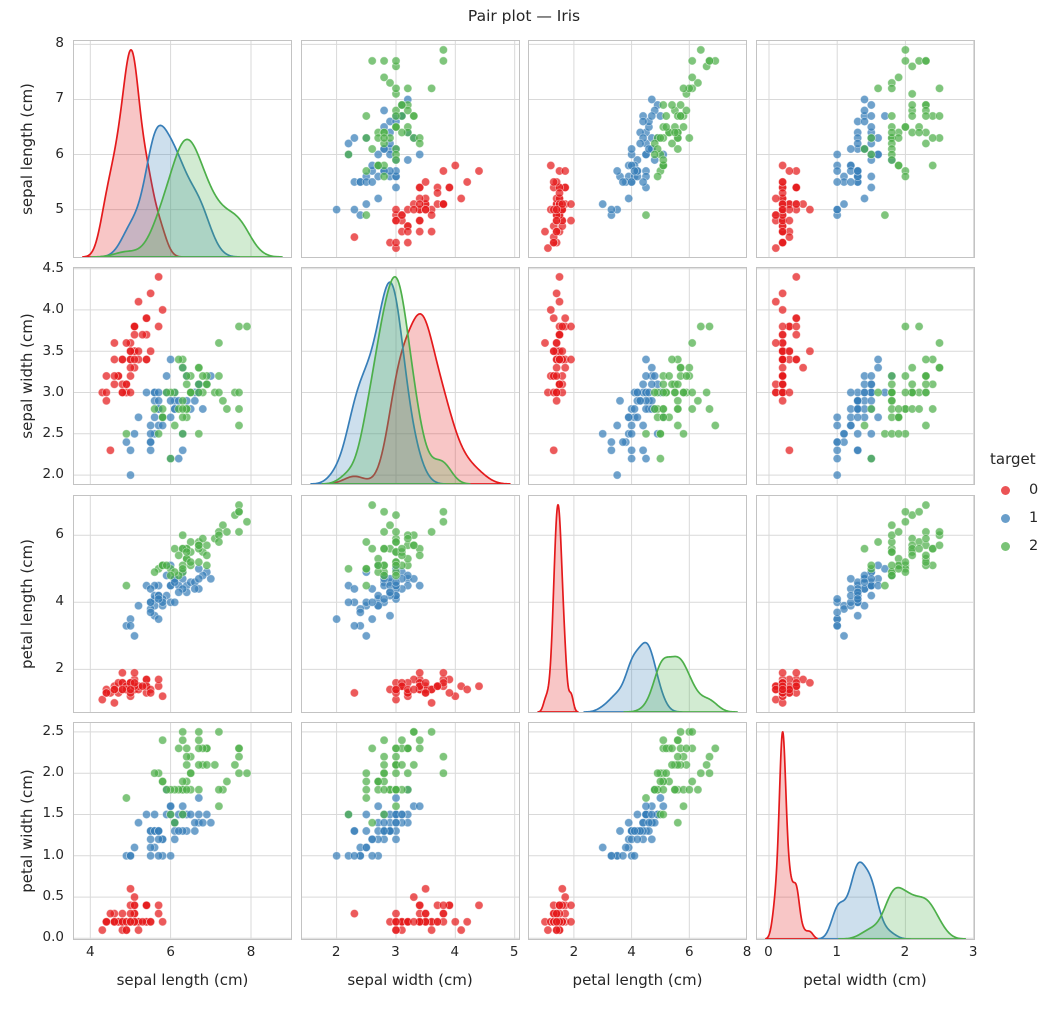 The height and width of the screenshot is (1010, 1062). Describe the element at coordinates (637, 980) in the screenshot. I see `x-axis-label-petal-length-cm: petal length (cm)` at that location.